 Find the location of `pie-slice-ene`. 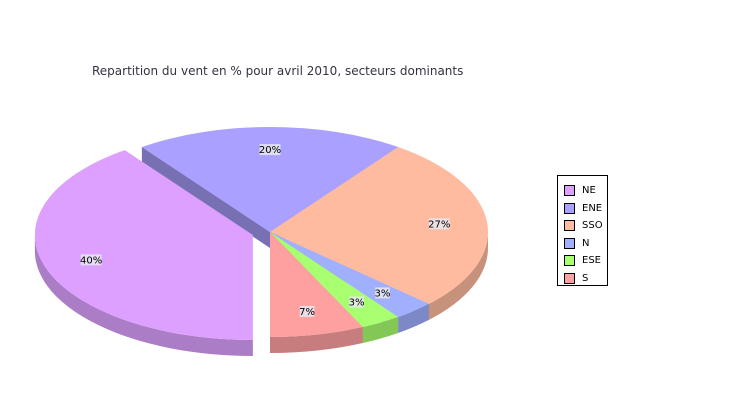

pie-slice-ene is located at coordinates (270, 179).